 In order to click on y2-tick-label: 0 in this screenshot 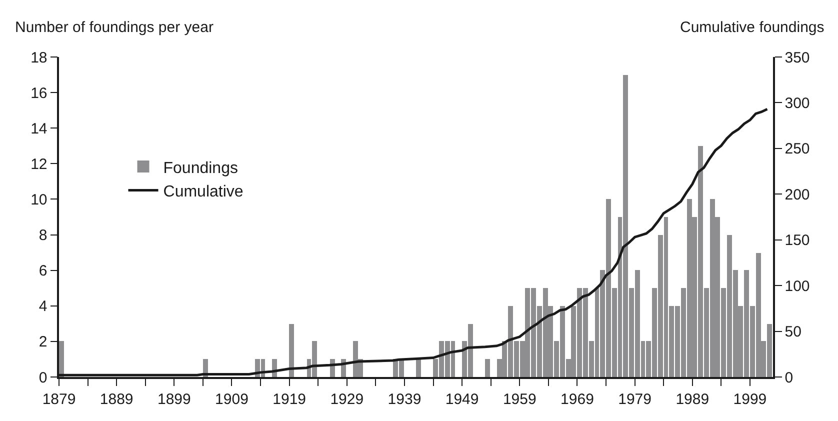, I will do `click(789, 377)`.